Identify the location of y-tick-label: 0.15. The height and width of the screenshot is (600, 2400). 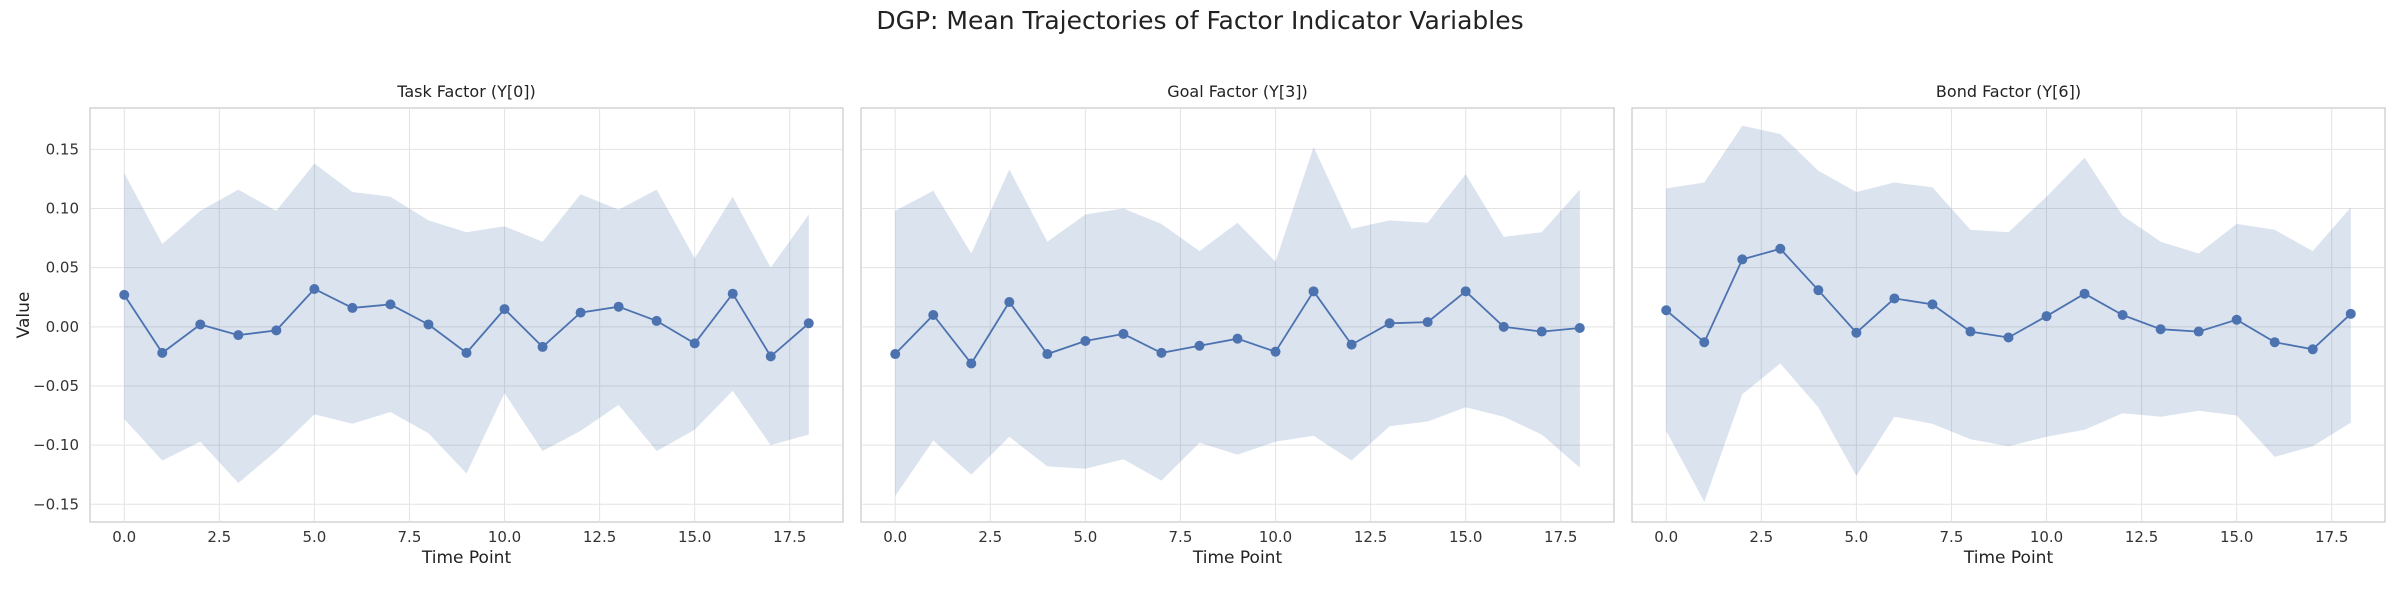
(62, 149).